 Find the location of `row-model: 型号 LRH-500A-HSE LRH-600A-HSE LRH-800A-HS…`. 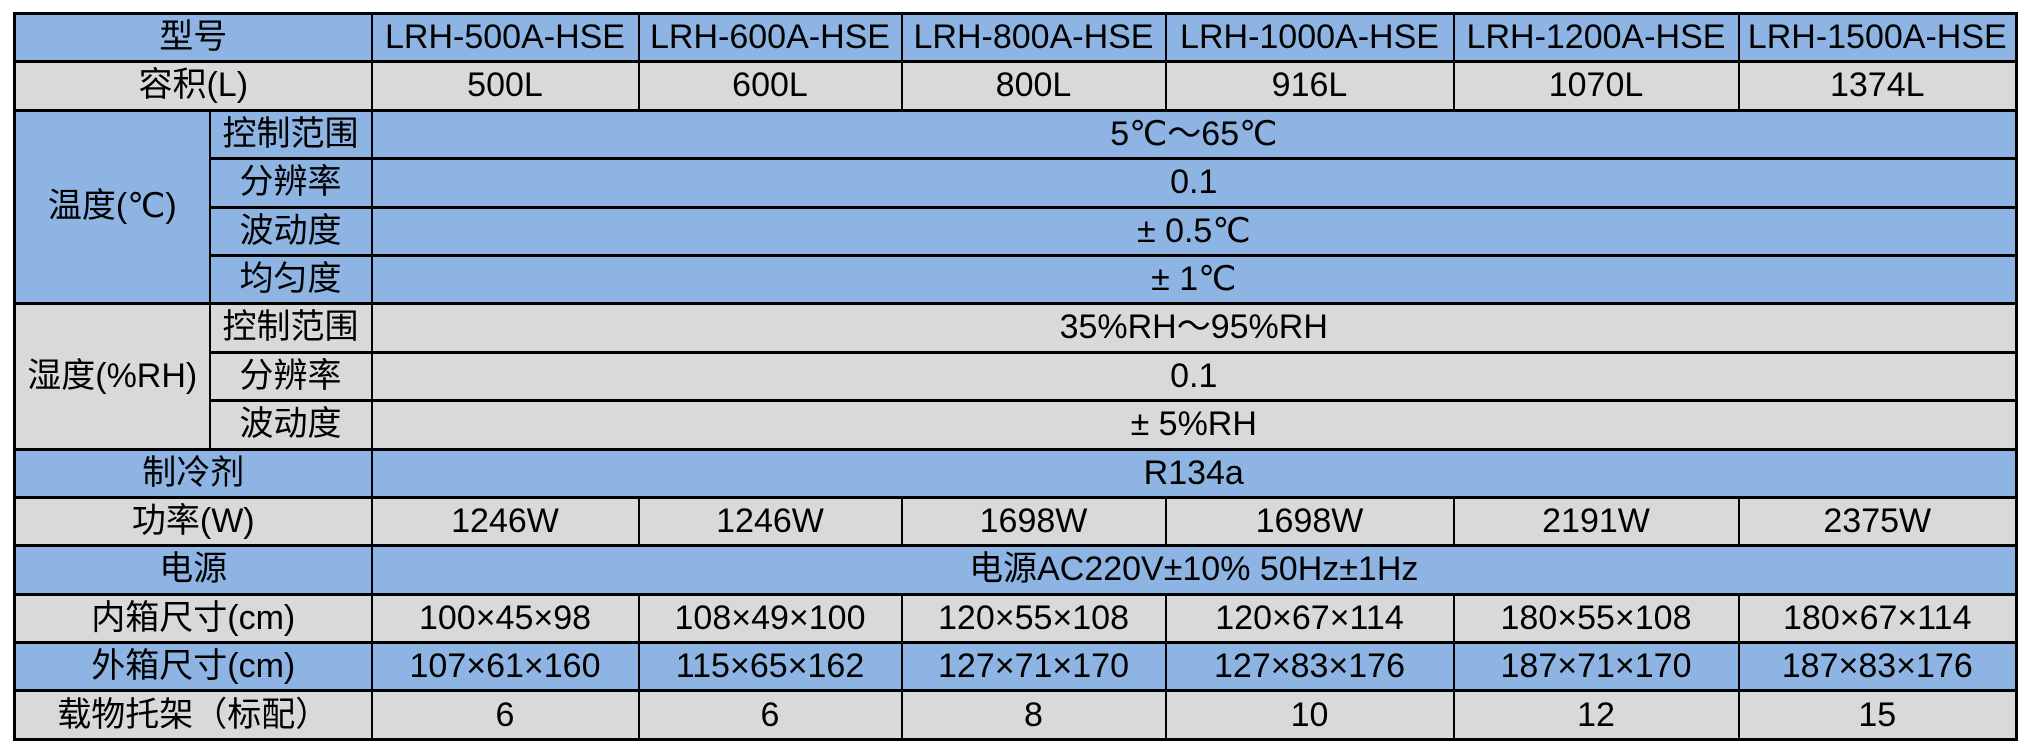

row-model: 型号 LRH-500A-HSE LRH-600A-HSE LRH-800A-HS… is located at coordinates (1015, 37).